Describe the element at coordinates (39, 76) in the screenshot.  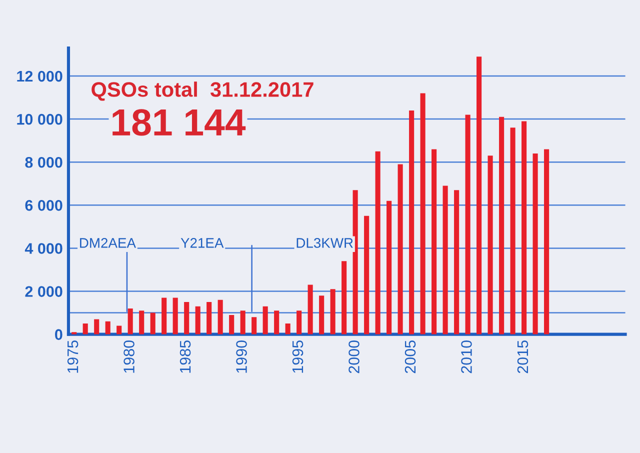
I see `y-tick-label: 12 000` at that location.